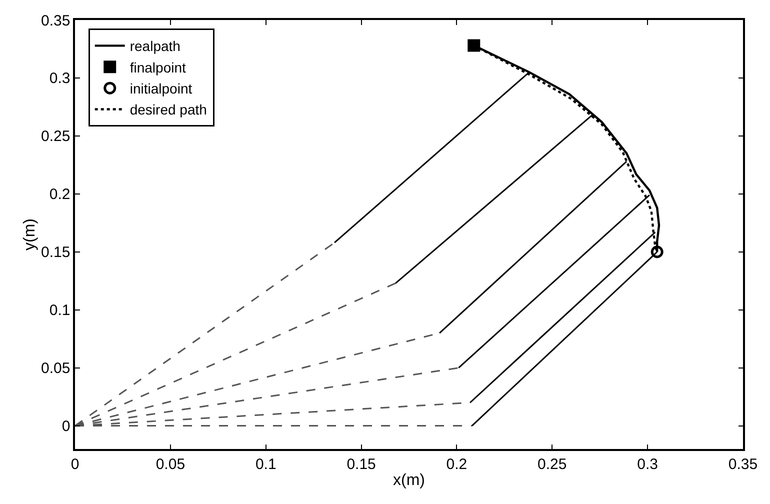 The height and width of the screenshot is (504, 770). Describe the element at coordinates (161, 88) in the screenshot. I see `legend-label: initialpoint` at that location.